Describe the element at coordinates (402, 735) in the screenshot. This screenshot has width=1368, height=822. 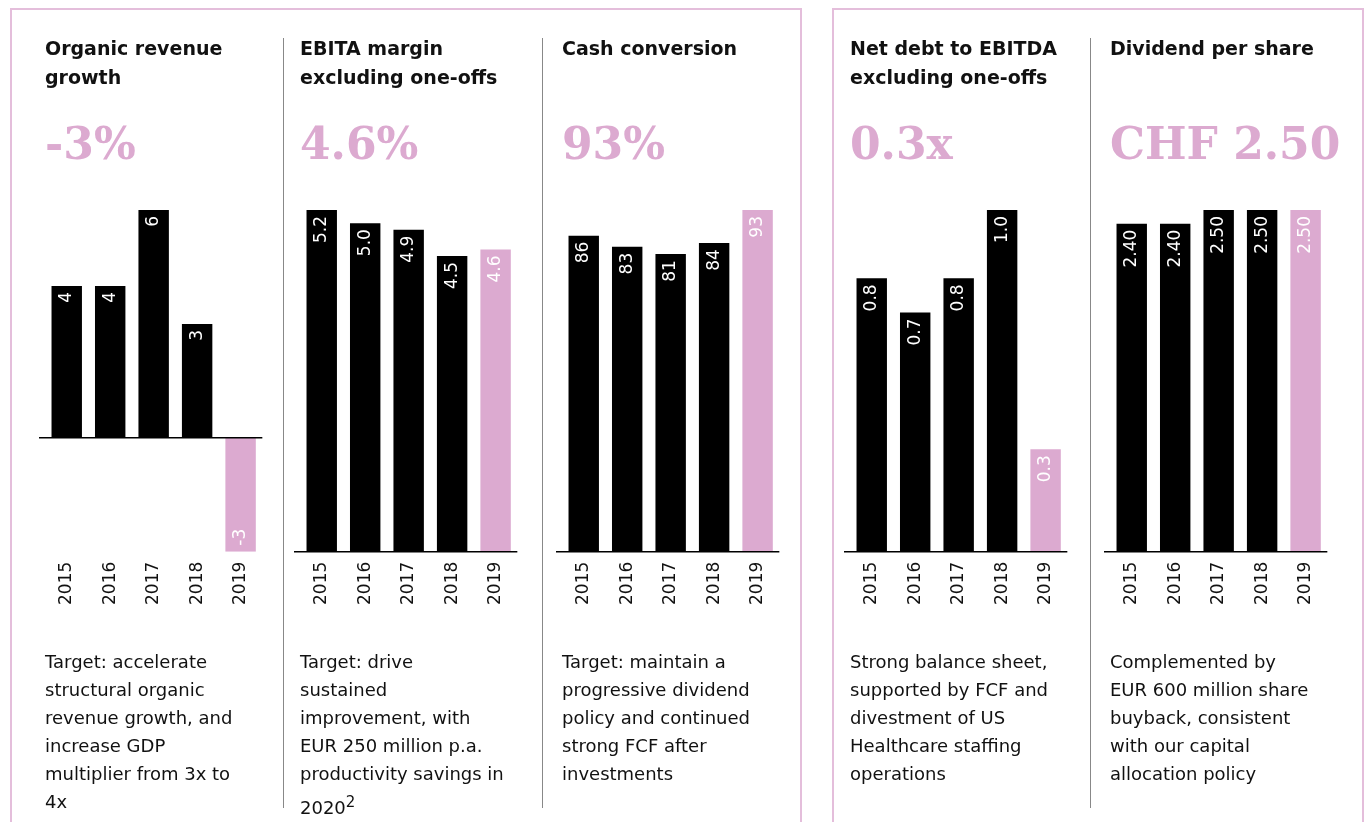
I see `text: Target: drive sustained improvement, with EUR 250 million p.a. productivity savings in 2020$^{2}$` at that location.